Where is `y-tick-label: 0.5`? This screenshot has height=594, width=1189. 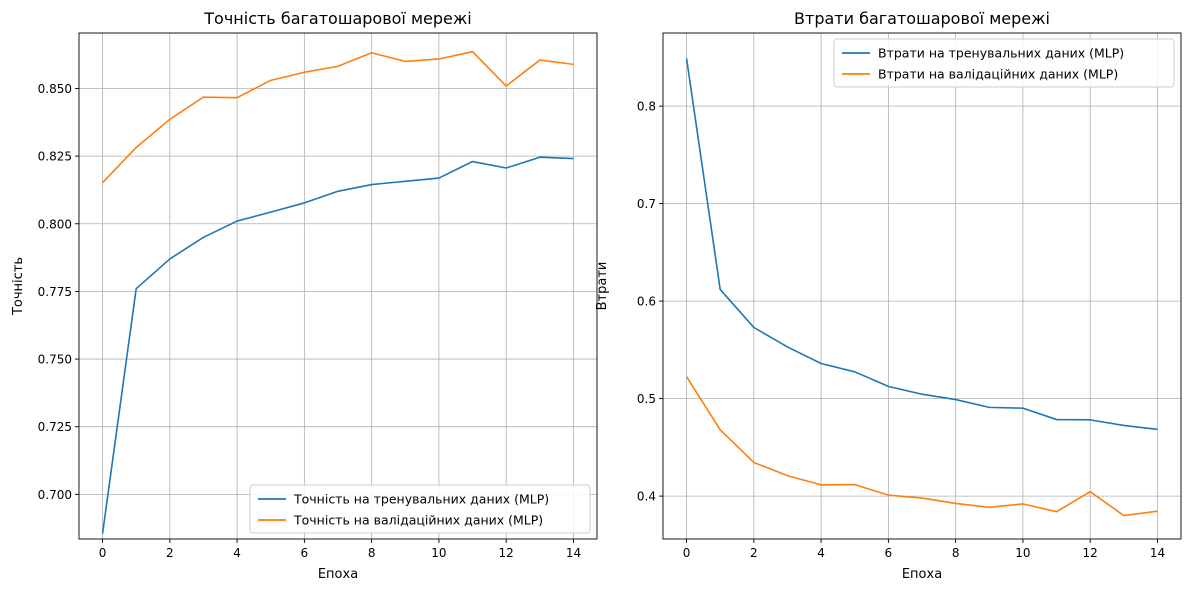 y-tick-label: 0.5 is located at coordinates (646, 399).